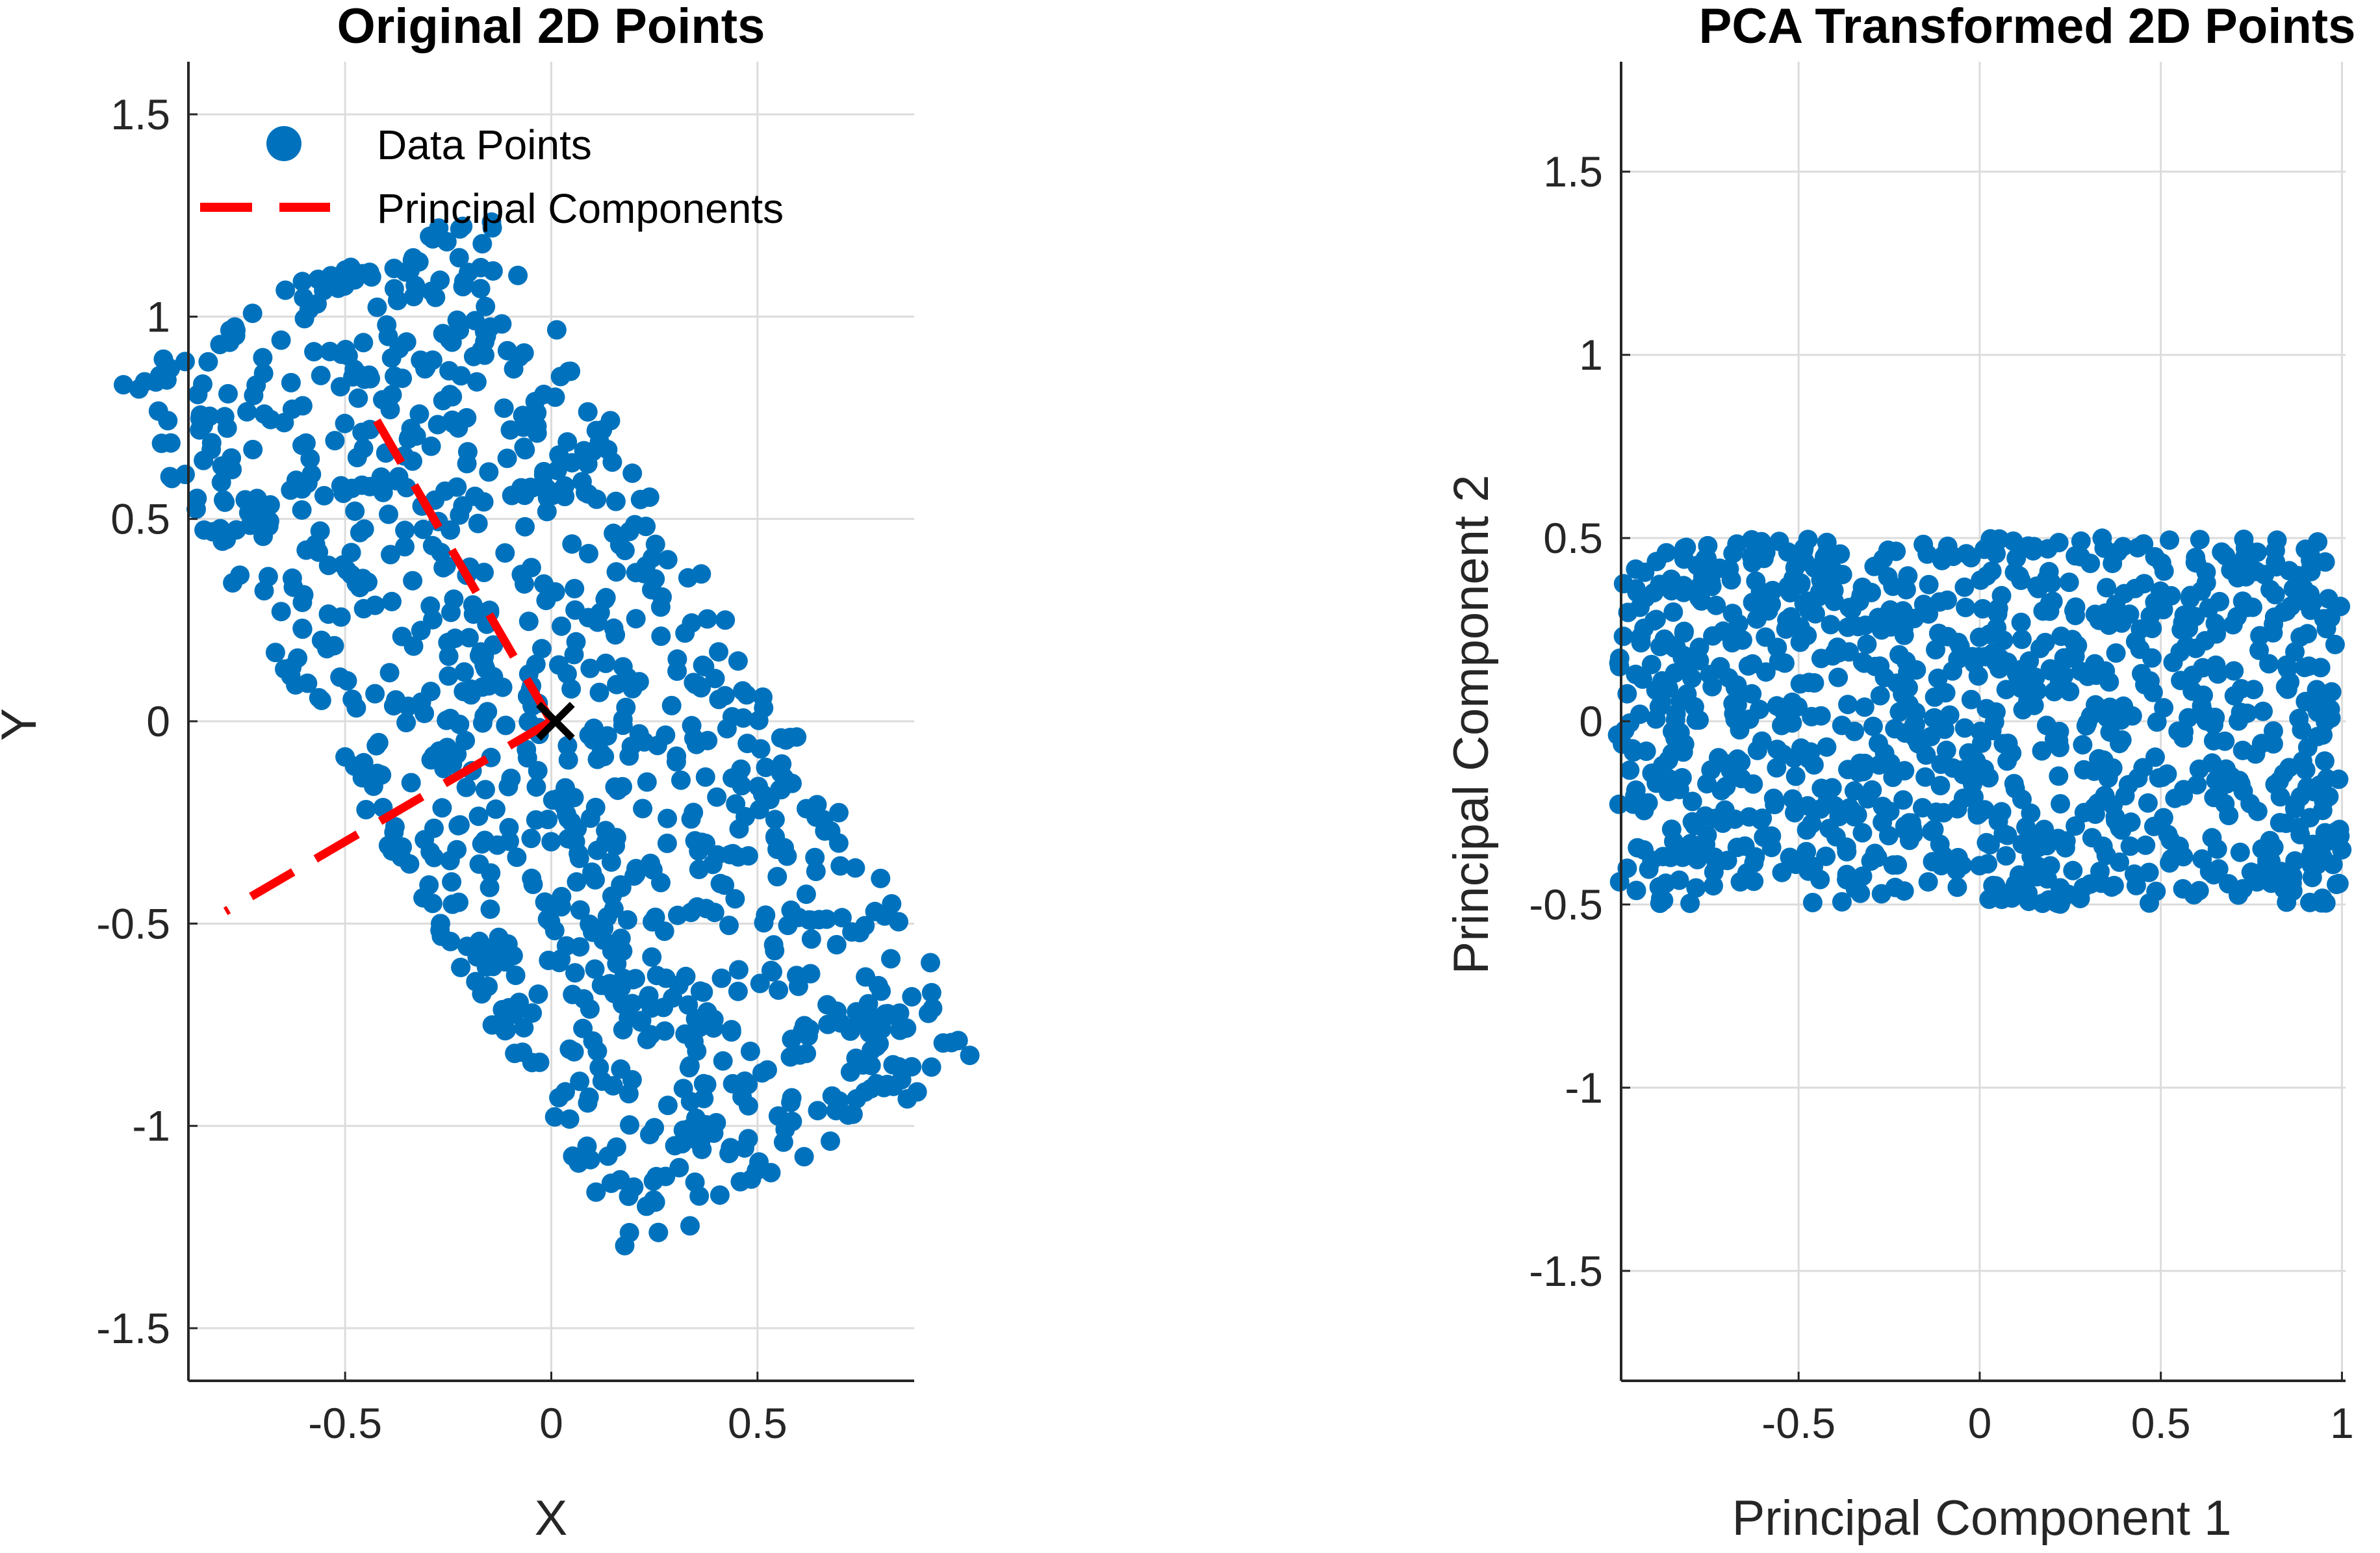 This screenshot has width=2380, height=1553. What do you see at coordinates (133, 923) in the screenshot?
I see `y-tick-label: -0.5` at bounding box center [133, 923].